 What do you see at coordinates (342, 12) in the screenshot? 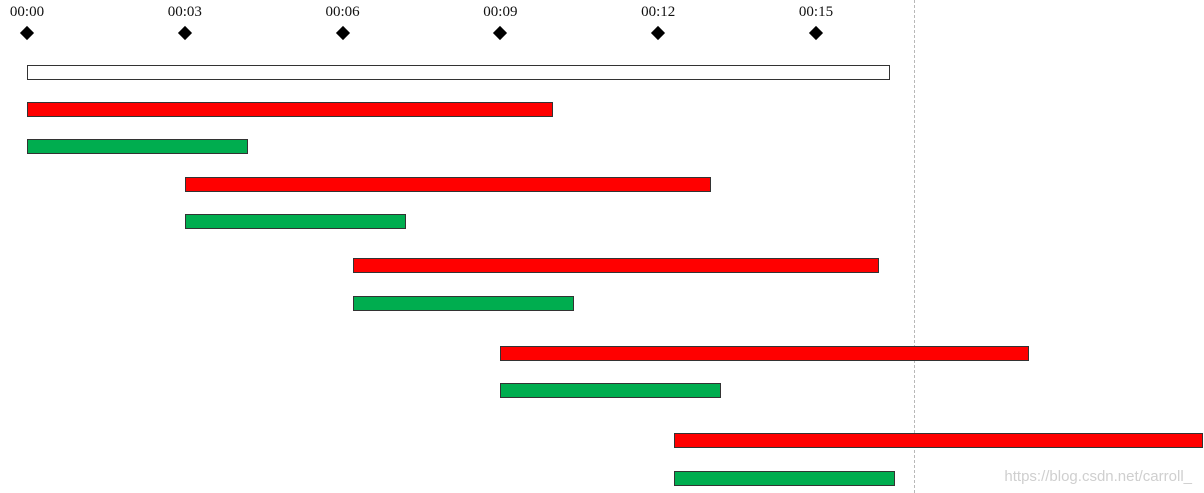
I see `tick-label: 00:06` at bounding box center [342, 12].